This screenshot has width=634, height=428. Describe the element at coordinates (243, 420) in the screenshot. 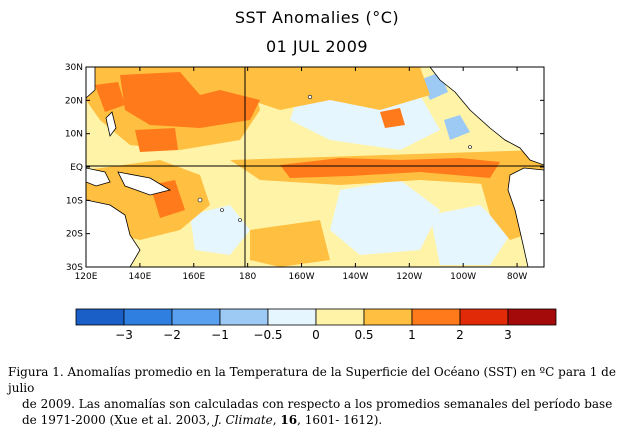

I see `caption-journal: J. Climate` at that location.